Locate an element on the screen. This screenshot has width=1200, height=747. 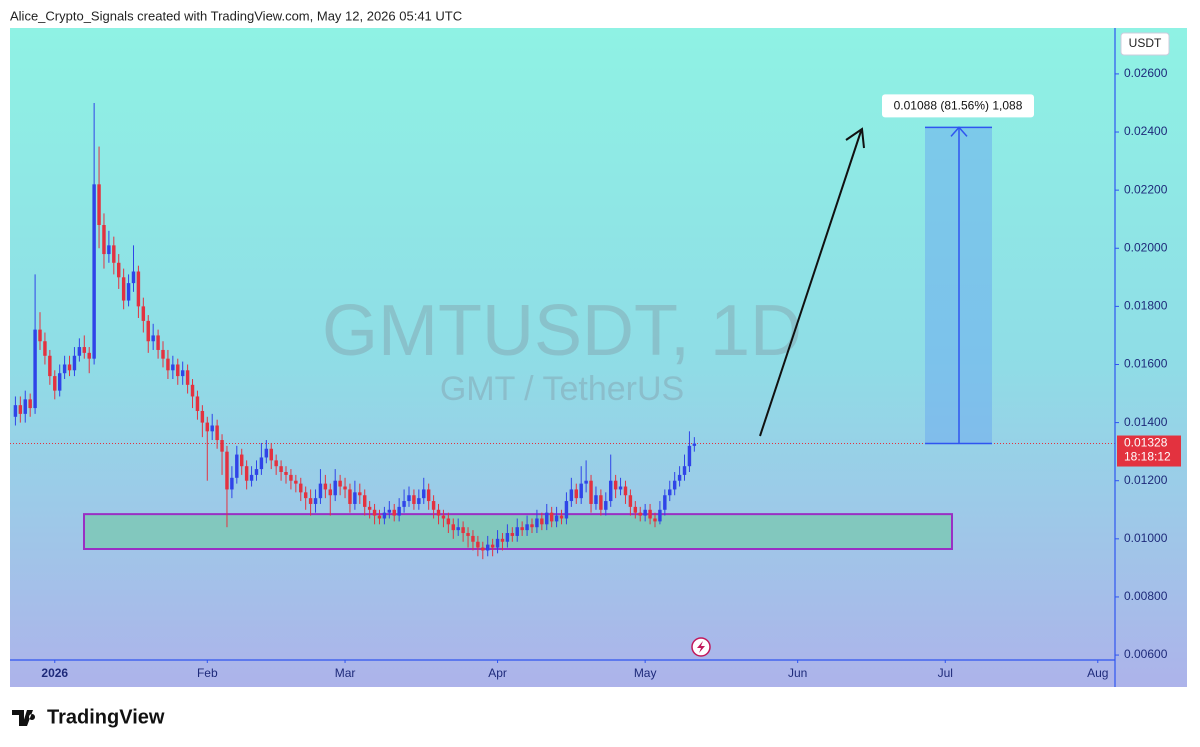
y-tick-label: 0.02400 is located at coordinates (1146, 131).